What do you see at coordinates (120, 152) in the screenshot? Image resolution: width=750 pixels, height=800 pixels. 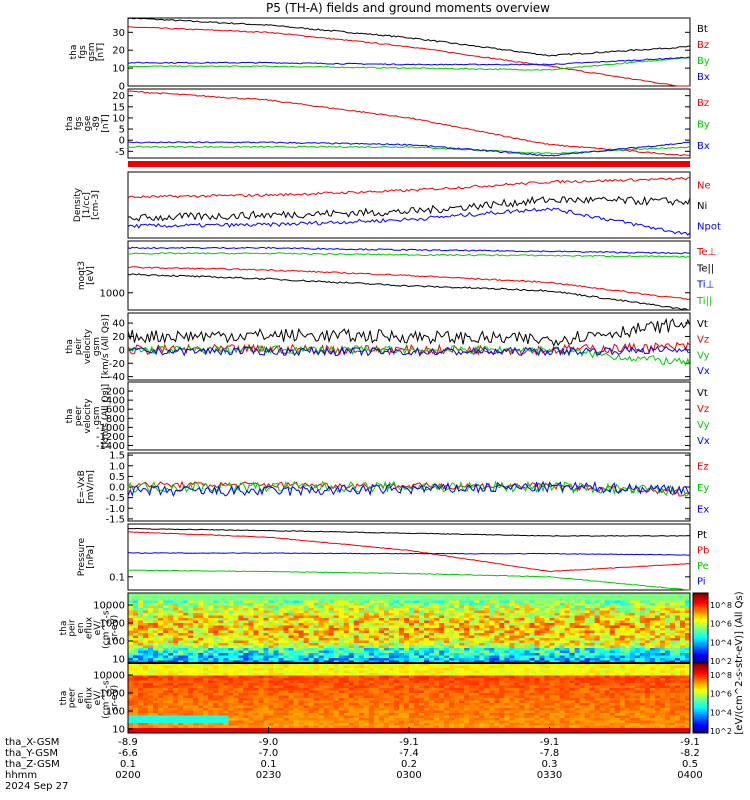 I see `y-tick-label: -5` at bounding box center [120, 152].